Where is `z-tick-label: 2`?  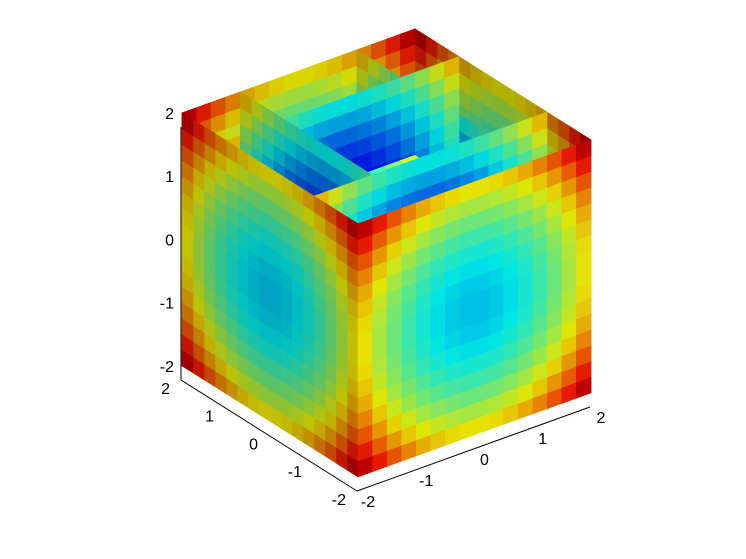
z-tick-label: 2 is located at coordinates (169, 114).